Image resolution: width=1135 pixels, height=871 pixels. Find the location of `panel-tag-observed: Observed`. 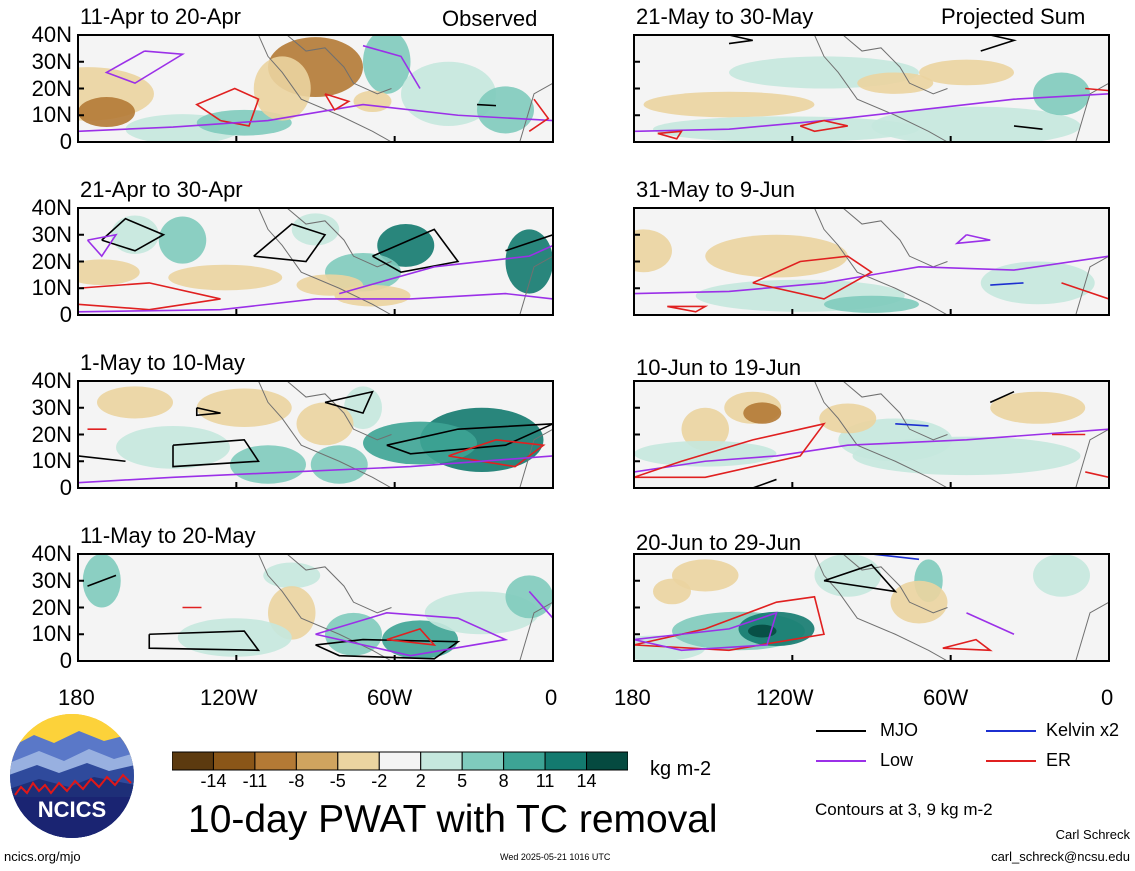

panel-tag-observed: Observed is located at coordinates (490, 18).